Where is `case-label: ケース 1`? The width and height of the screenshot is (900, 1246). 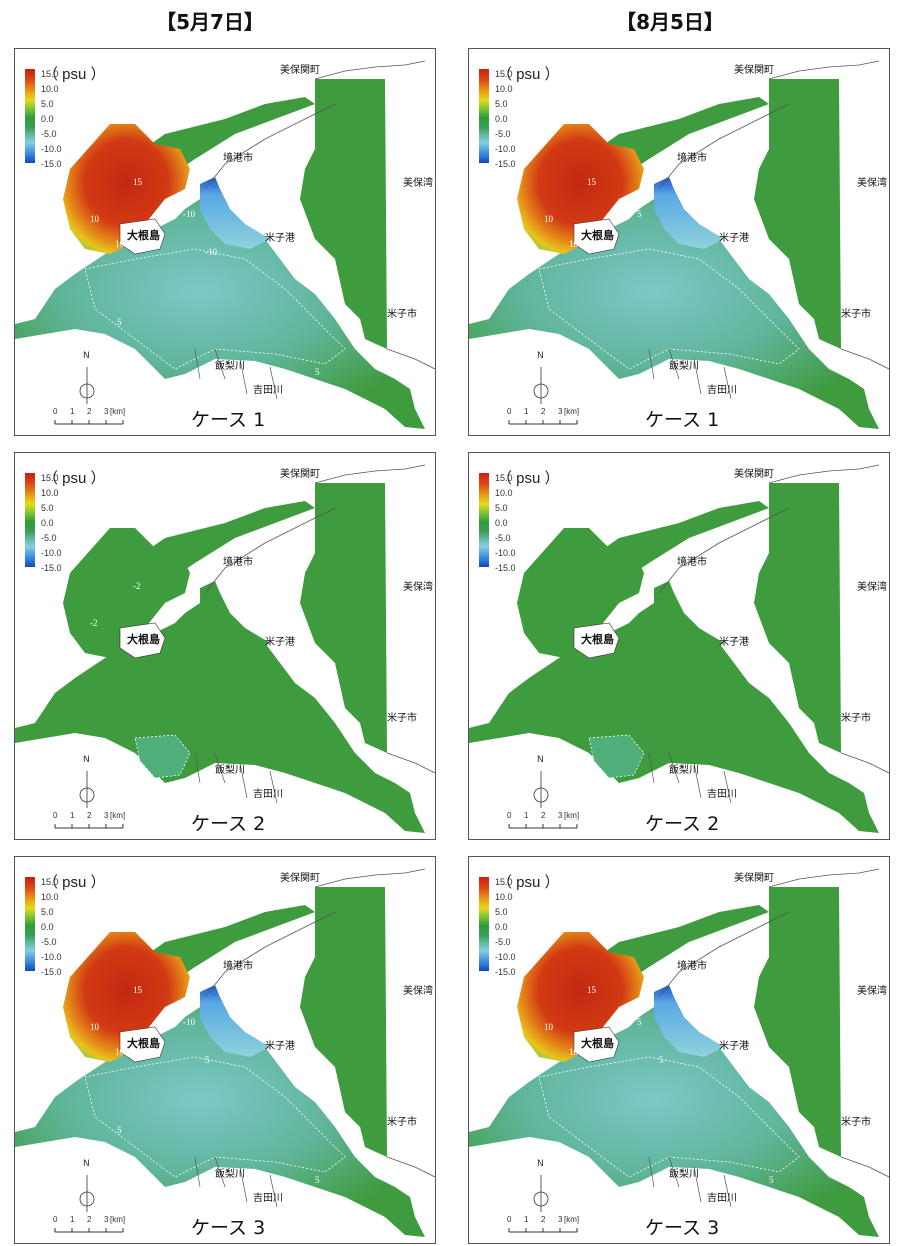
case-label: ケース 1 is located at coordinates (682, 420).